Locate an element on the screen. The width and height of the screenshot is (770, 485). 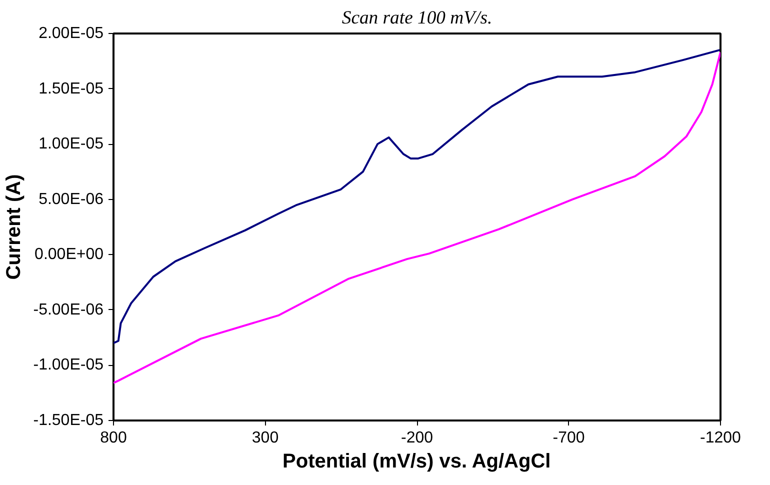
y-axis-title: Current (A) is located at coordinates (14, 227).